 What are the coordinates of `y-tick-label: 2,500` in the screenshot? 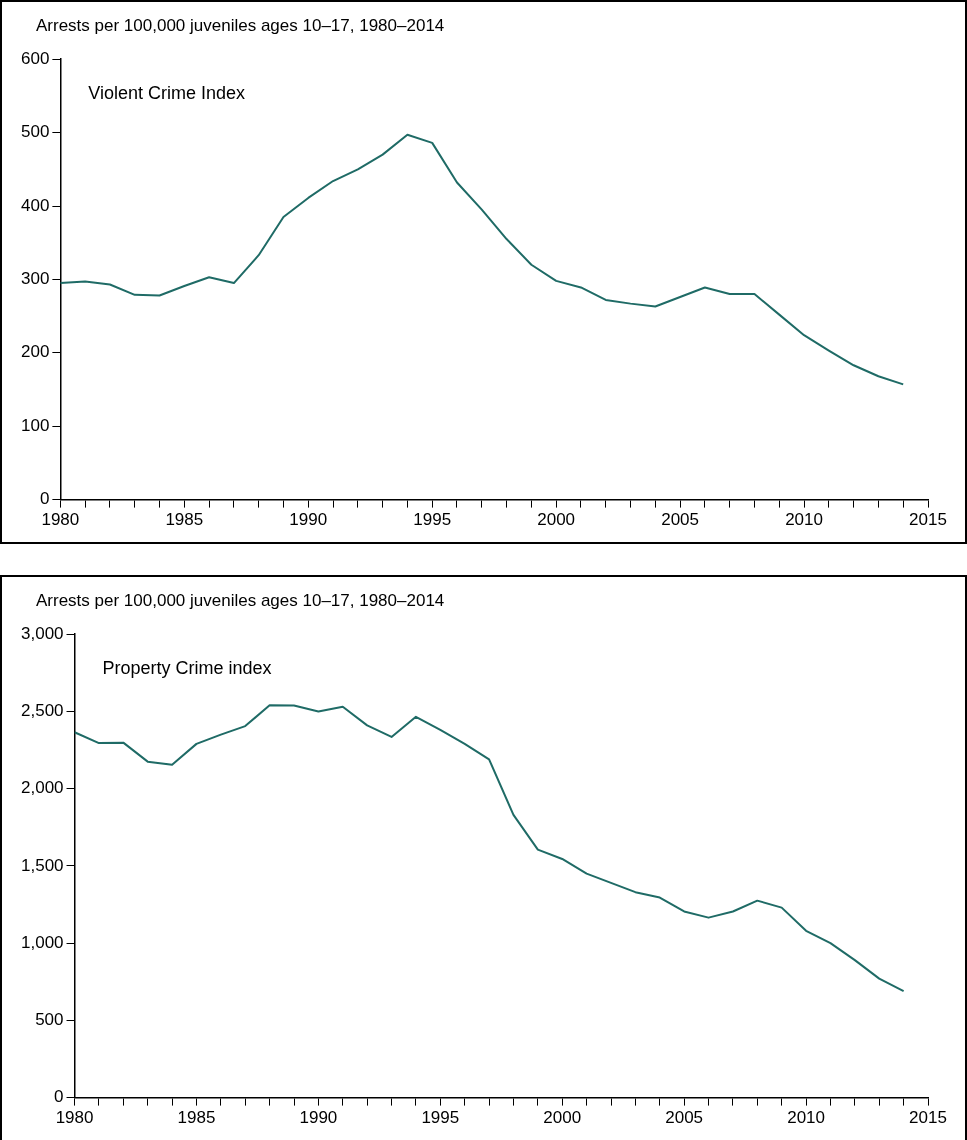 It's located at (42, 711).